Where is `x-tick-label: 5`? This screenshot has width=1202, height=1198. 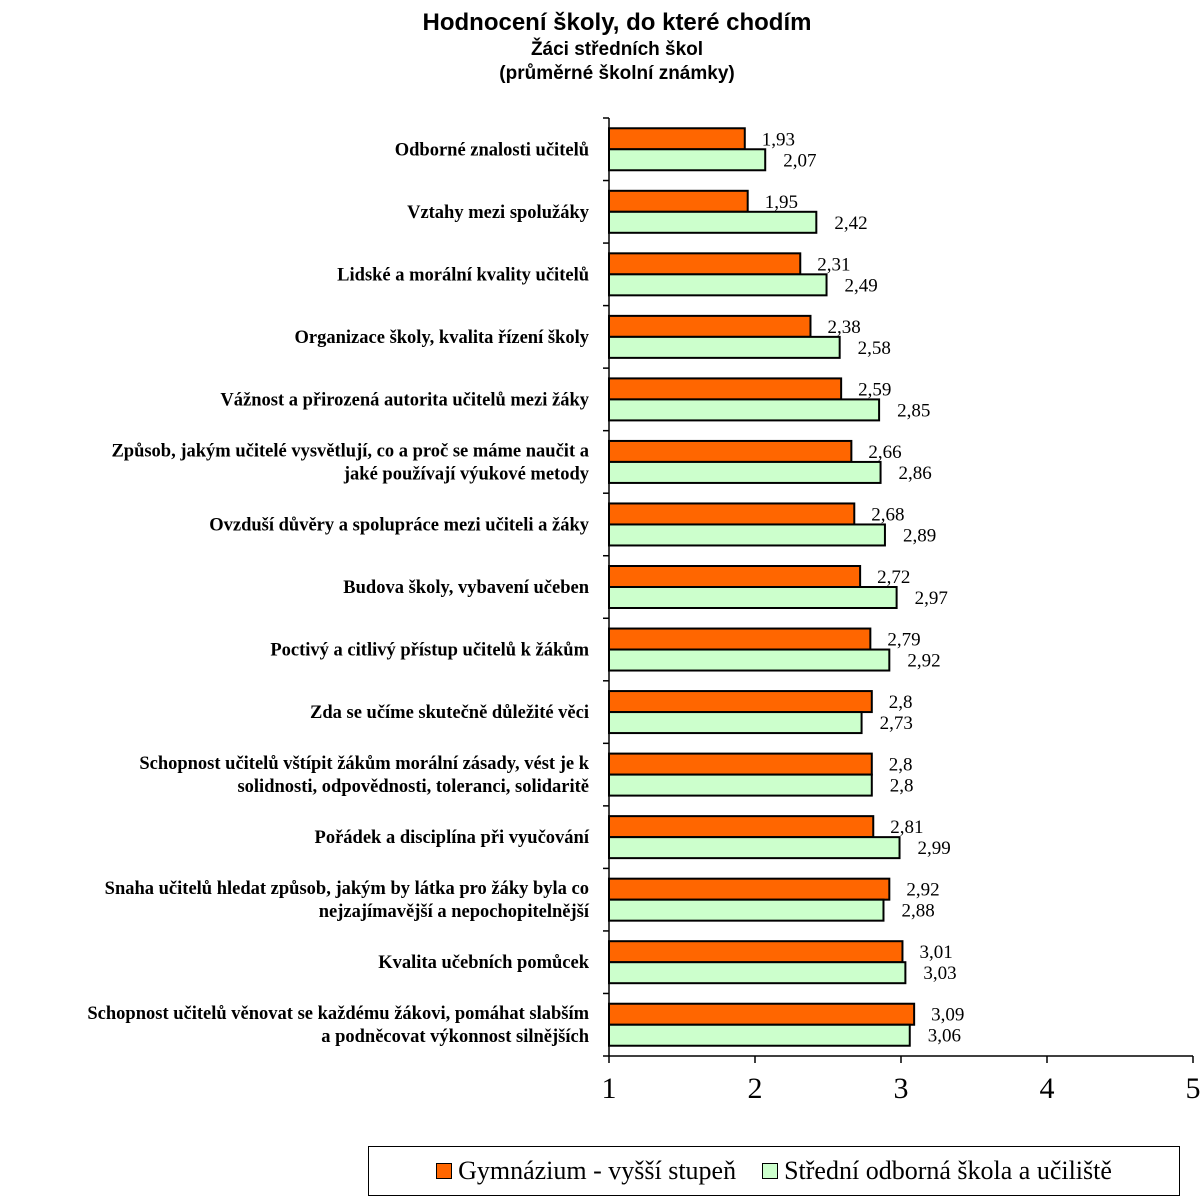
x-tick-label: 5 is located at coordinates (1193, 1088).